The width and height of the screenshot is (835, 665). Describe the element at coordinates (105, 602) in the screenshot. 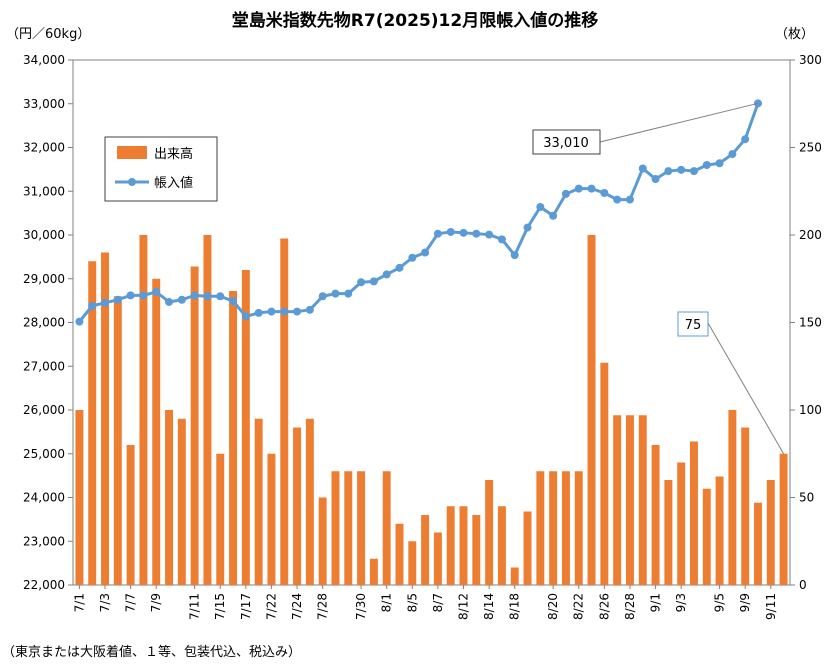

I see `x-tick-label: 7/3` at that location.